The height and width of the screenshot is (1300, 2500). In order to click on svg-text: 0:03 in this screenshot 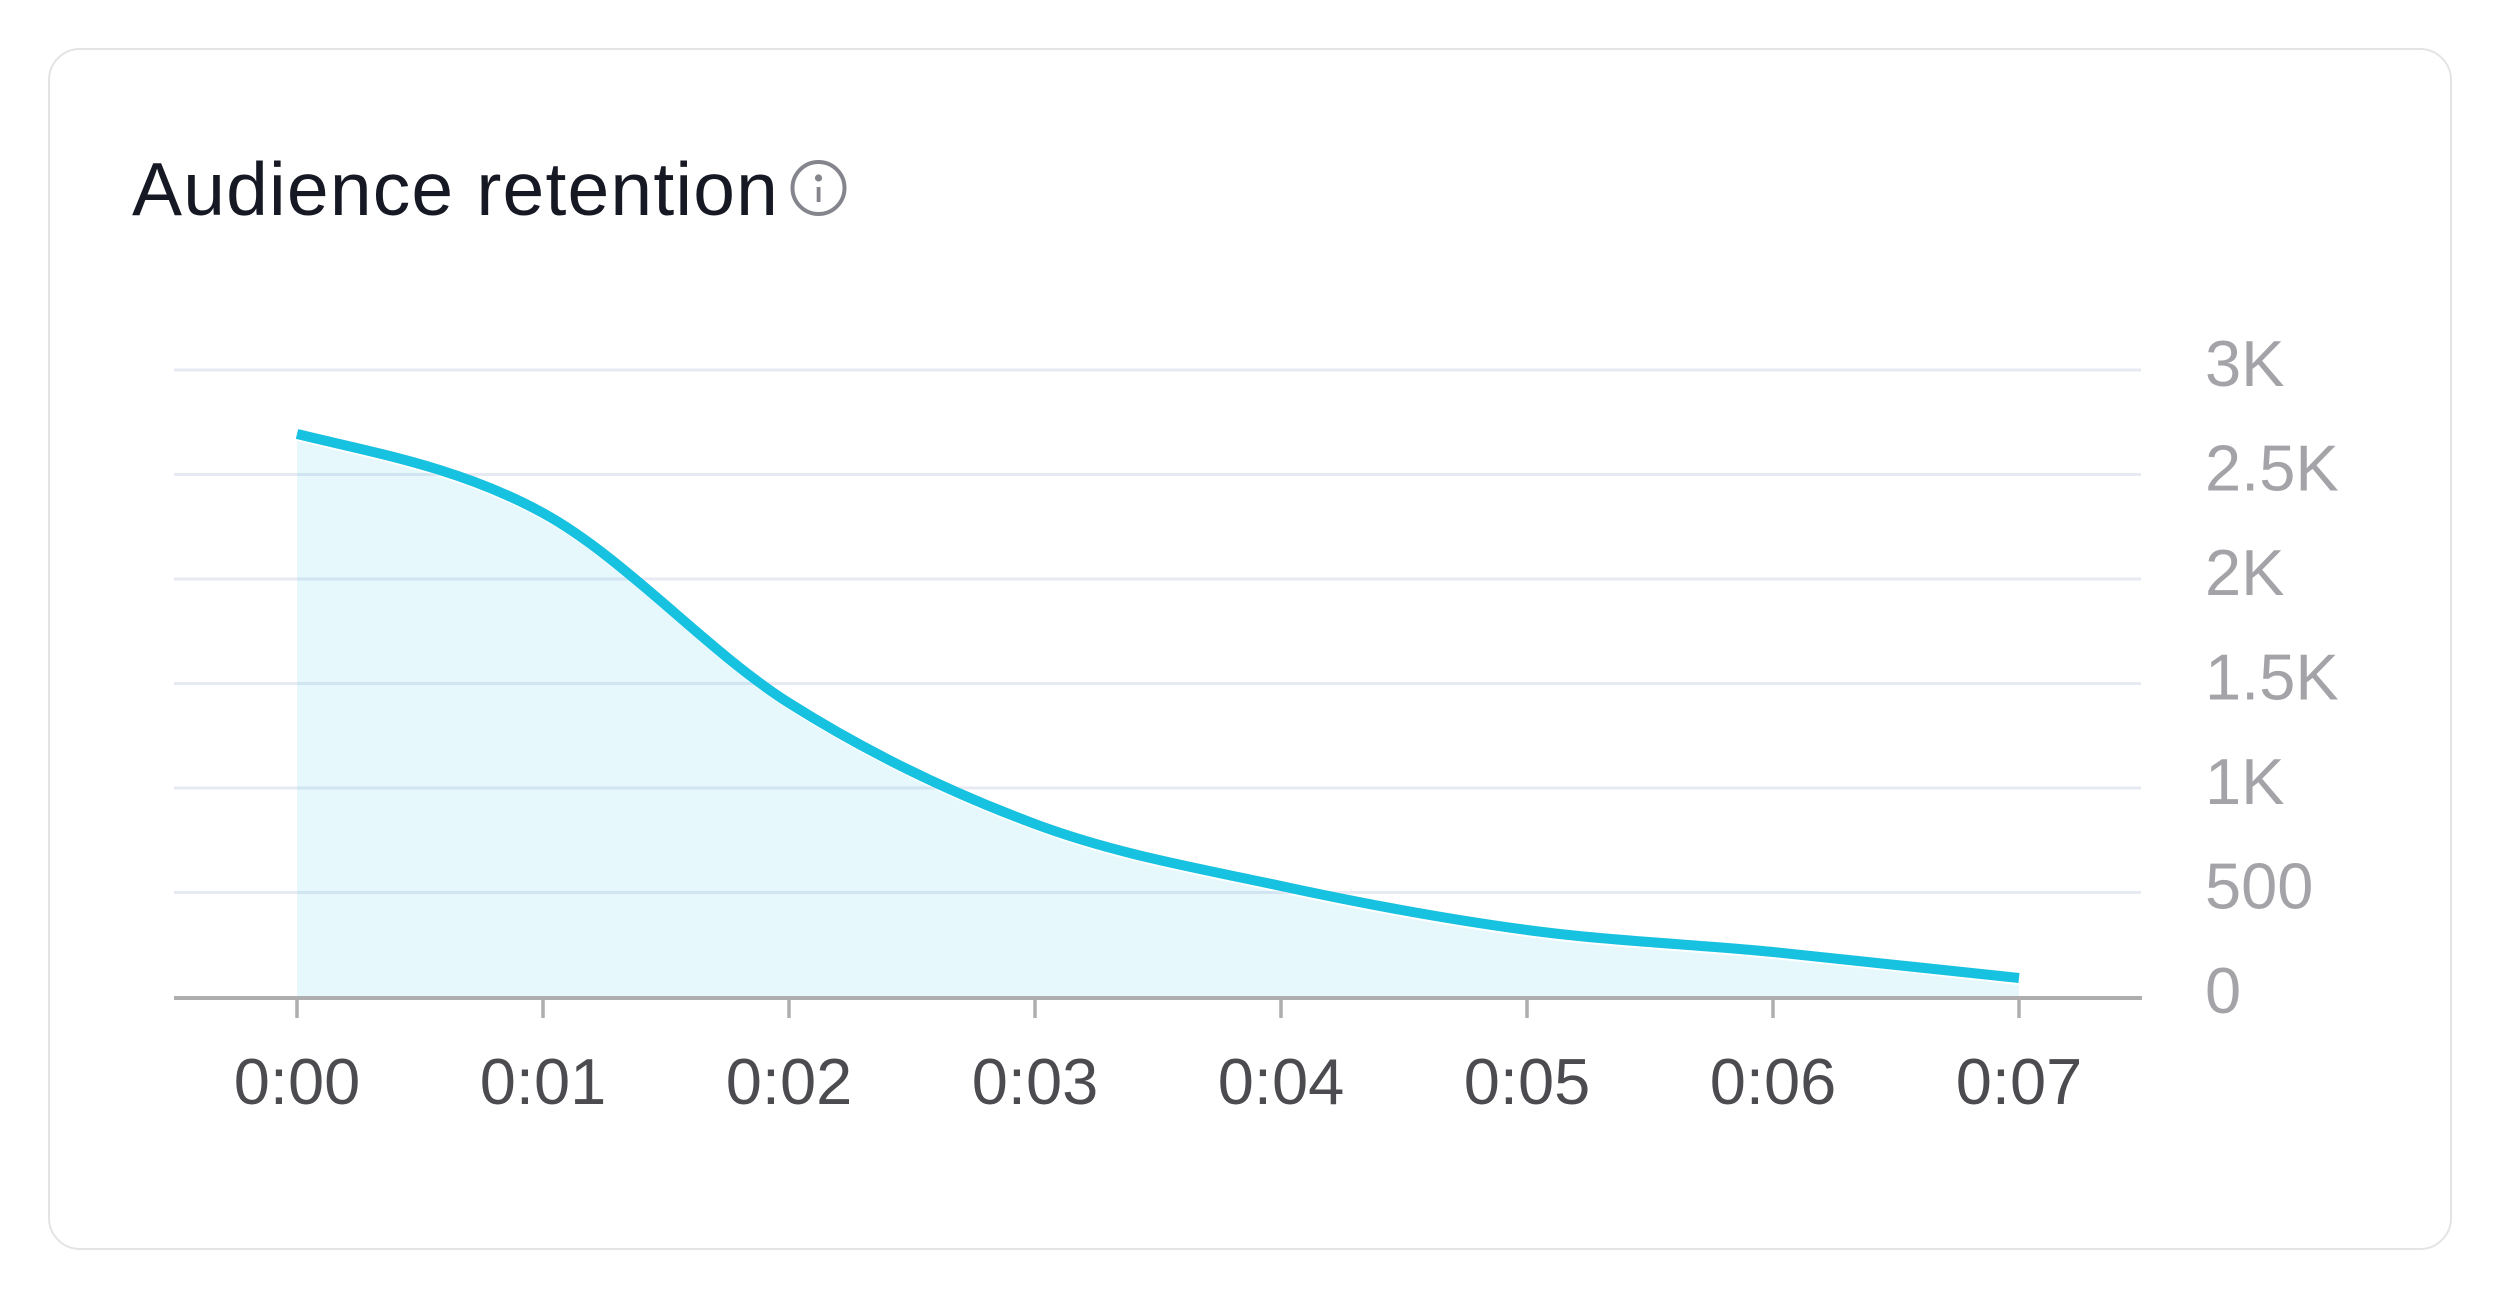, I will do `click(1035, 1081)`.